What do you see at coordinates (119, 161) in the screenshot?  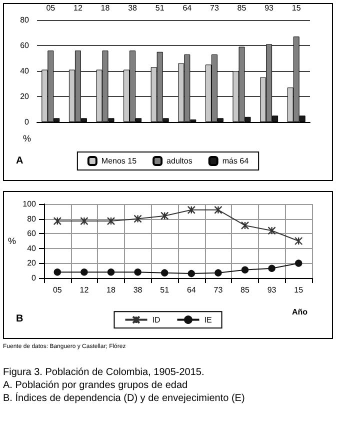 I see `legend-label: Menos 15` at bounding box center [119, 161].